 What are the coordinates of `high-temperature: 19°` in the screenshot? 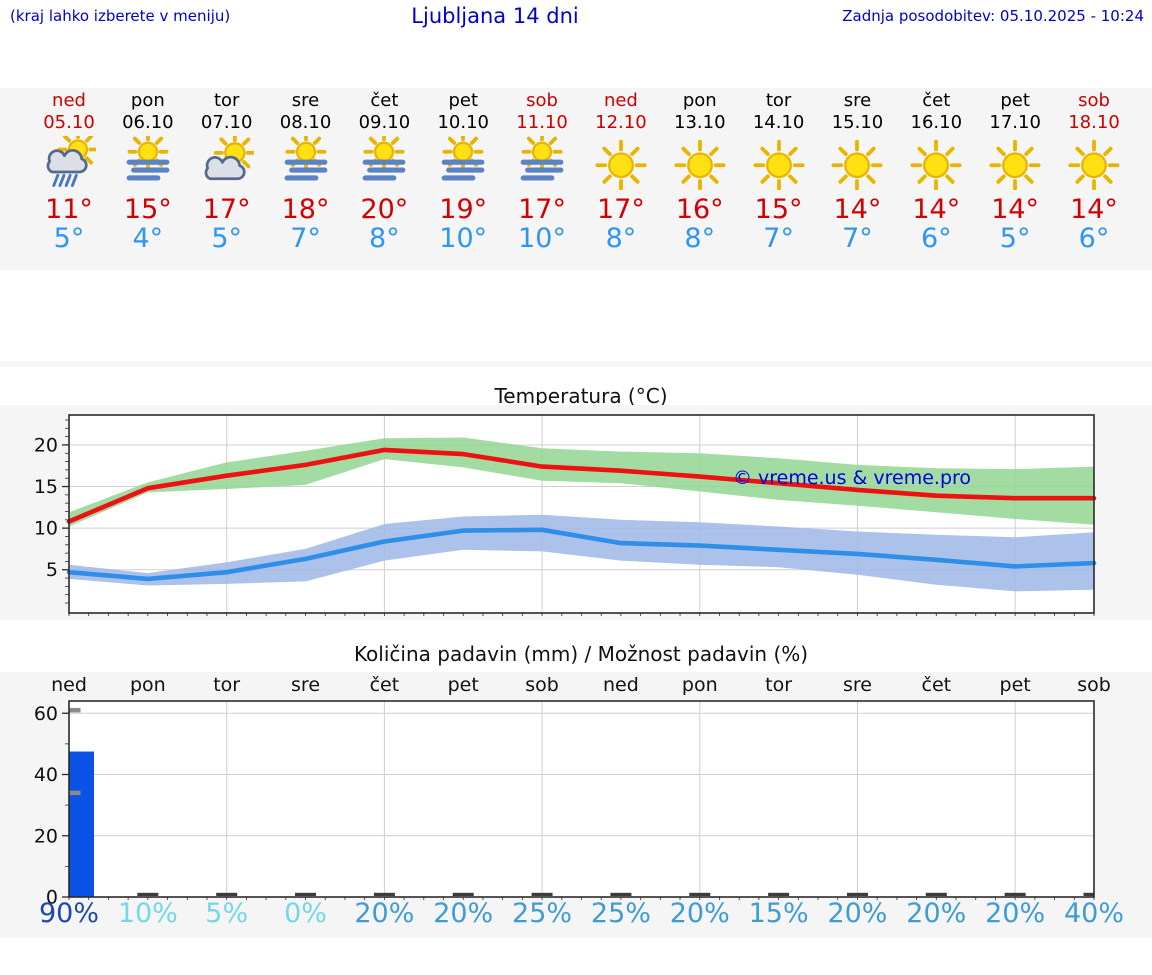 It's located at (463, 209).